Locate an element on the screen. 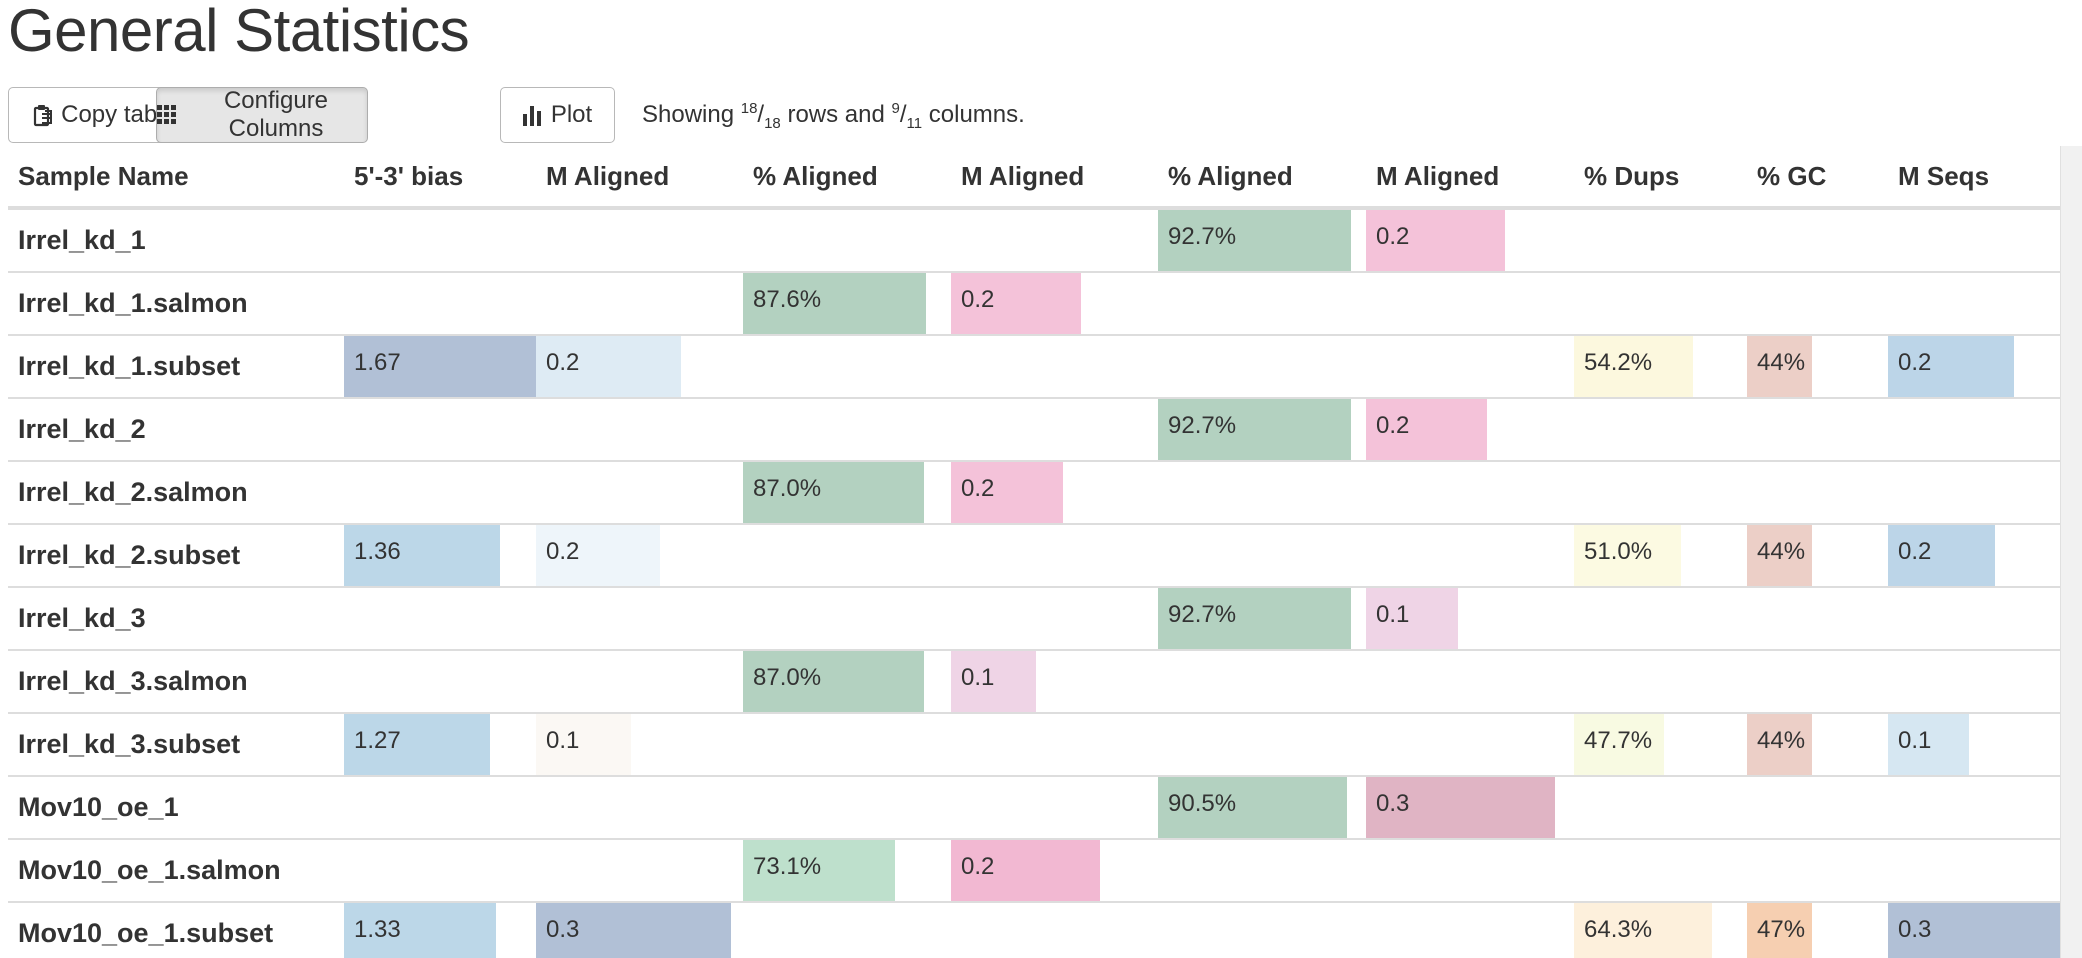 The height and width of the screenshot is (958, 2082). configure-columns-button: Configure Columns is located at coordinates (262, 115).